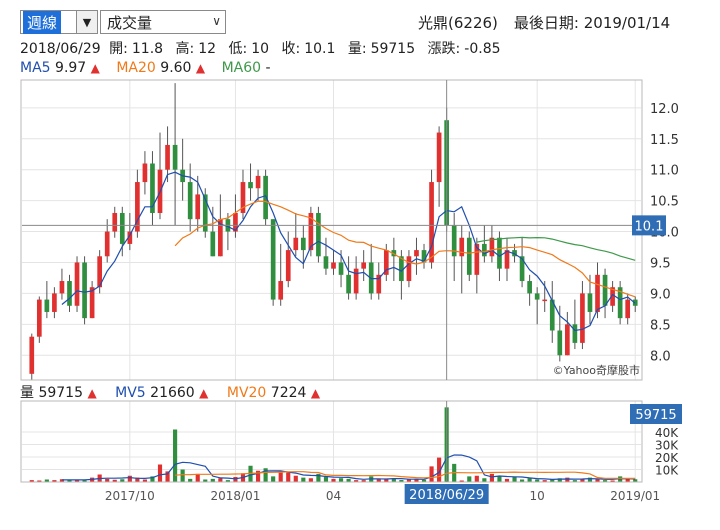 The width and height of the screenshot is (720, 530). What do you see at coordinates (216, 21) in the screenshot?
I see `chevron-down-icon: ∨` at bounding box center [216, 21].